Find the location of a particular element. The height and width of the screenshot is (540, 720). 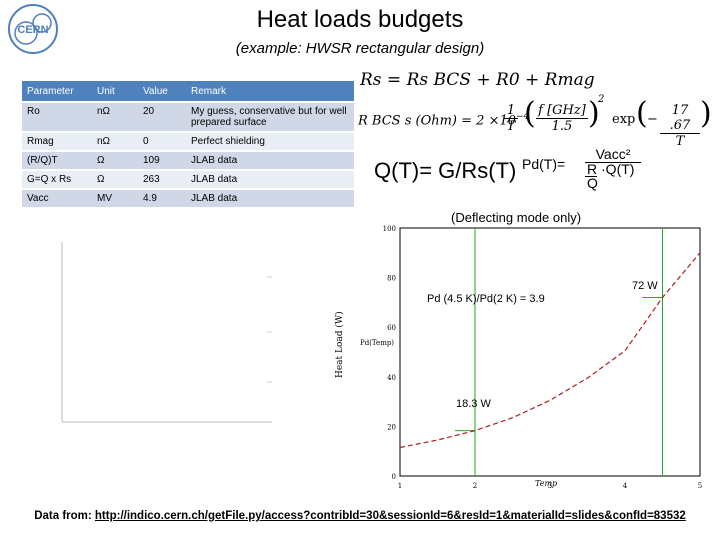

logo-text: CERN is located at coordinates (32, 30).